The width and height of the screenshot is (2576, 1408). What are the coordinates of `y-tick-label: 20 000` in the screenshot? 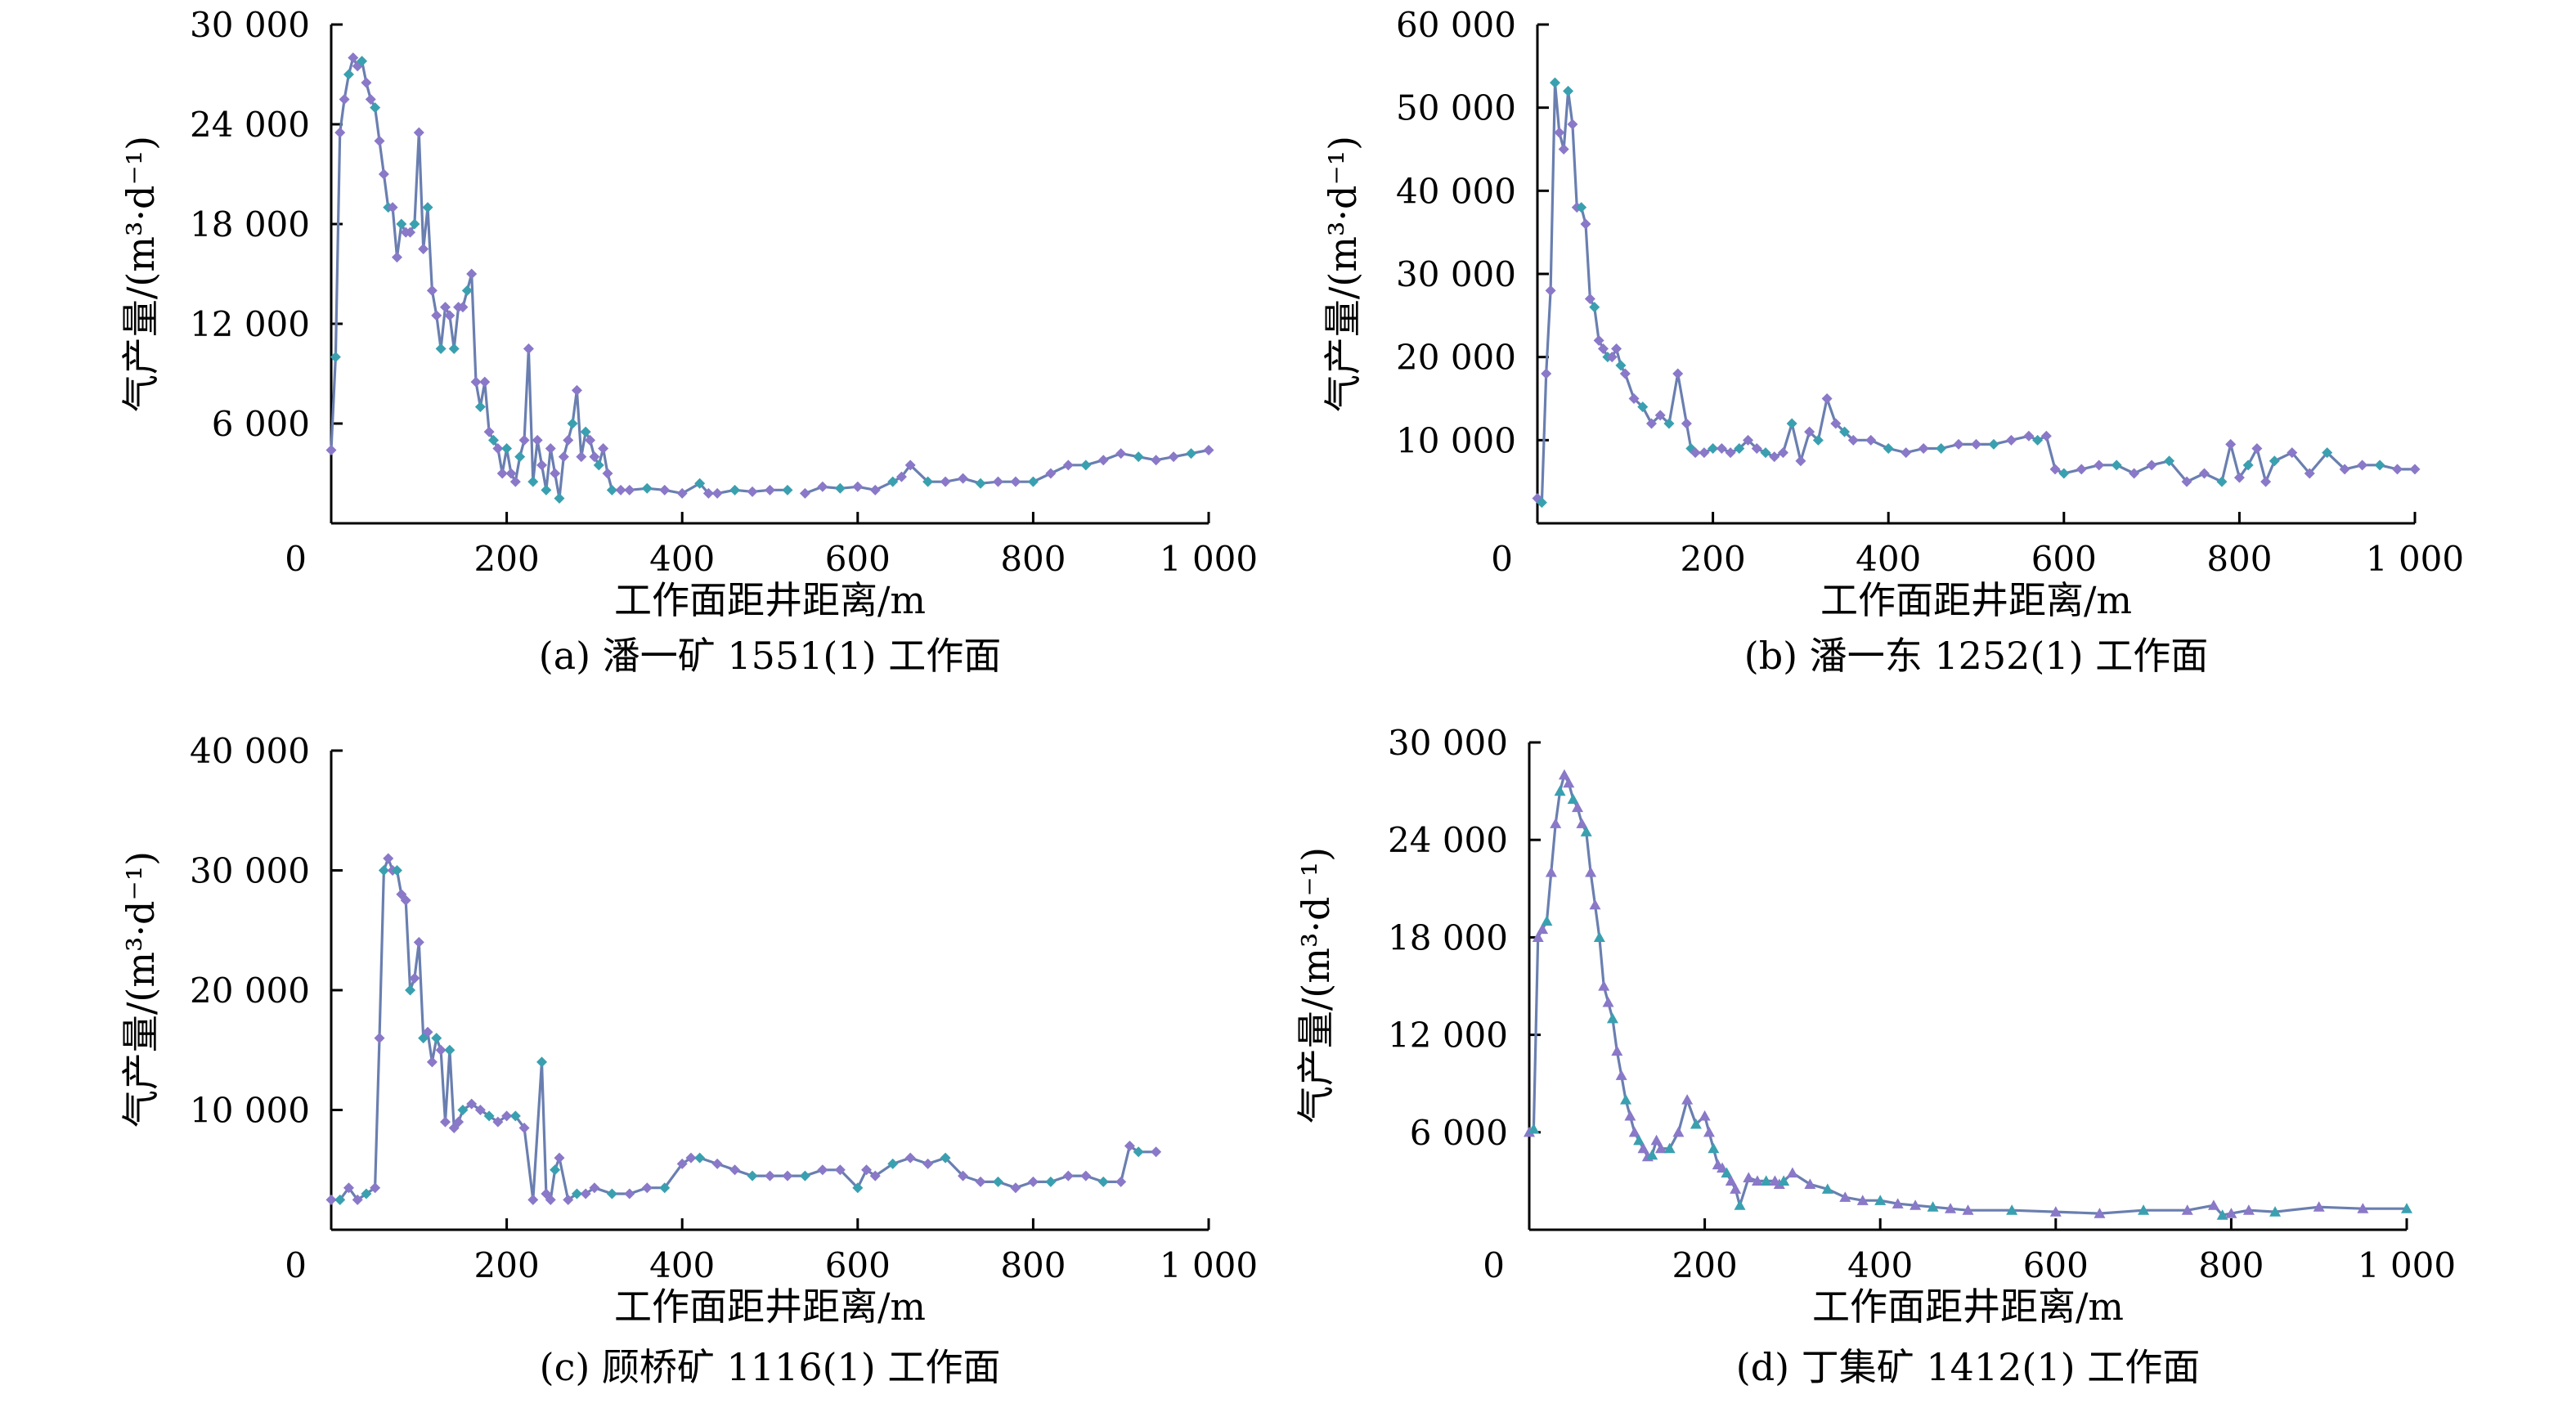 It's located at (1456, 358).